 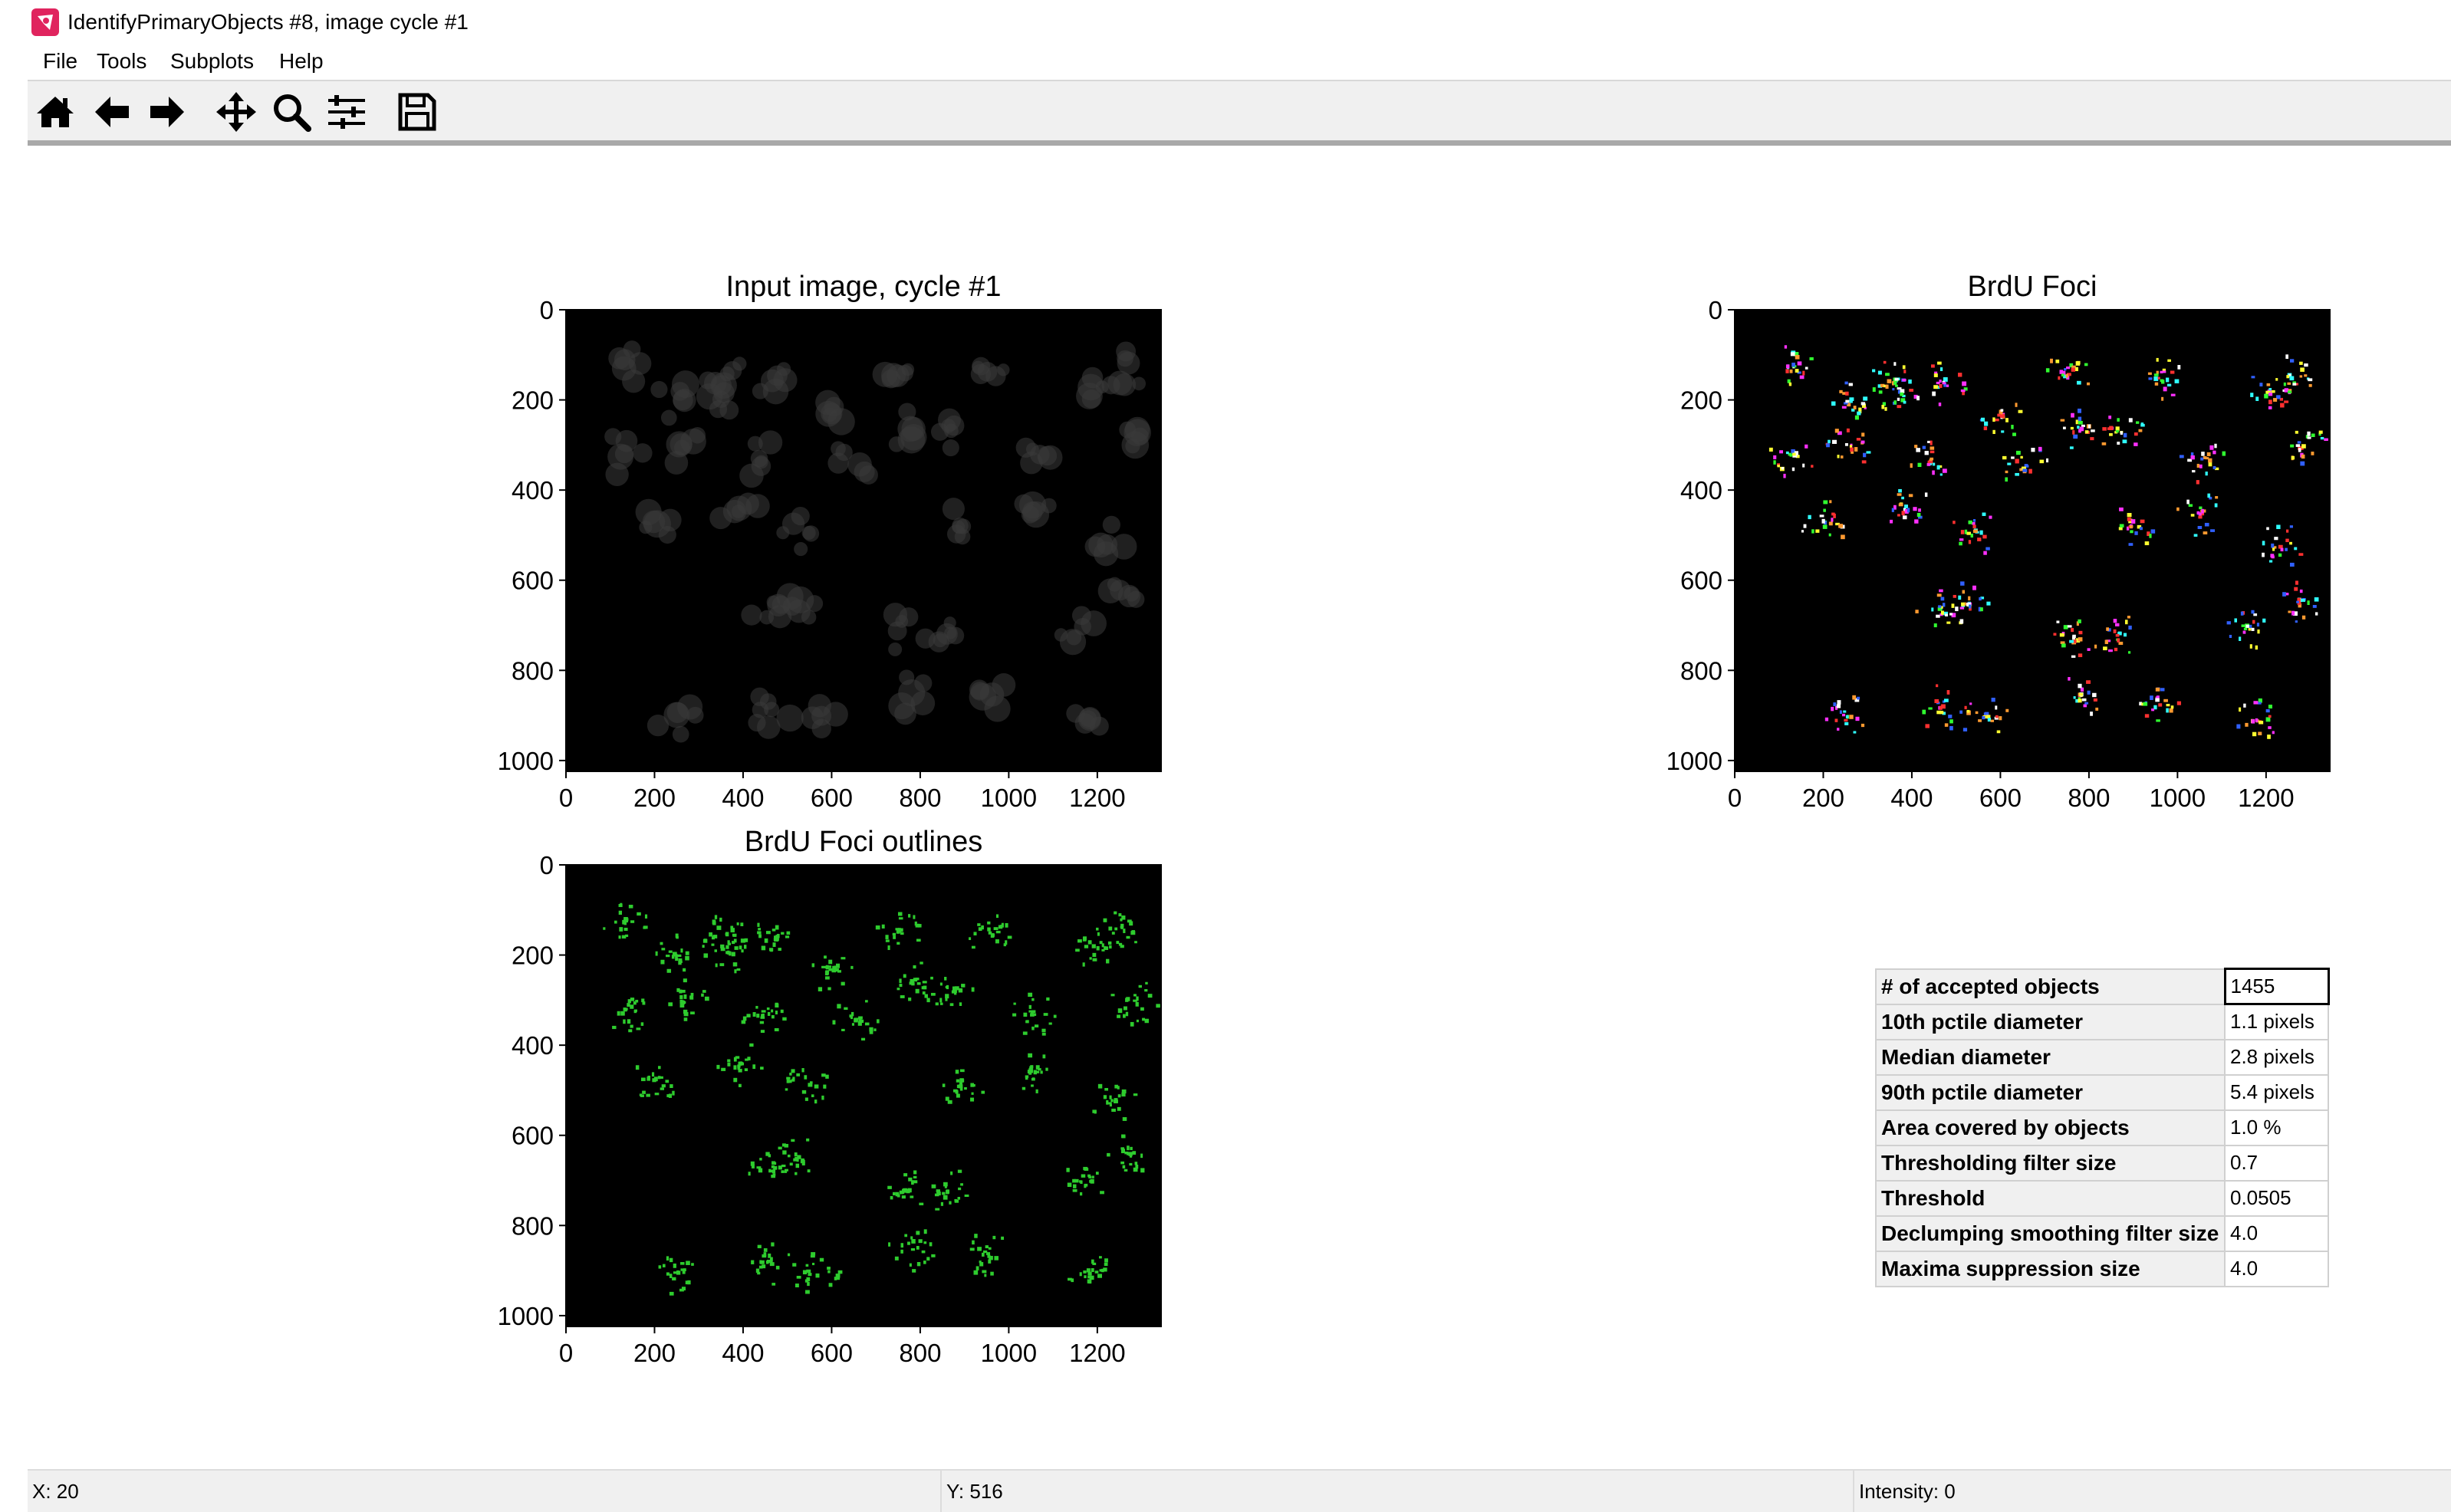 I want to click on measurement-label: Median diameter, so click(x=2050, y=1057).